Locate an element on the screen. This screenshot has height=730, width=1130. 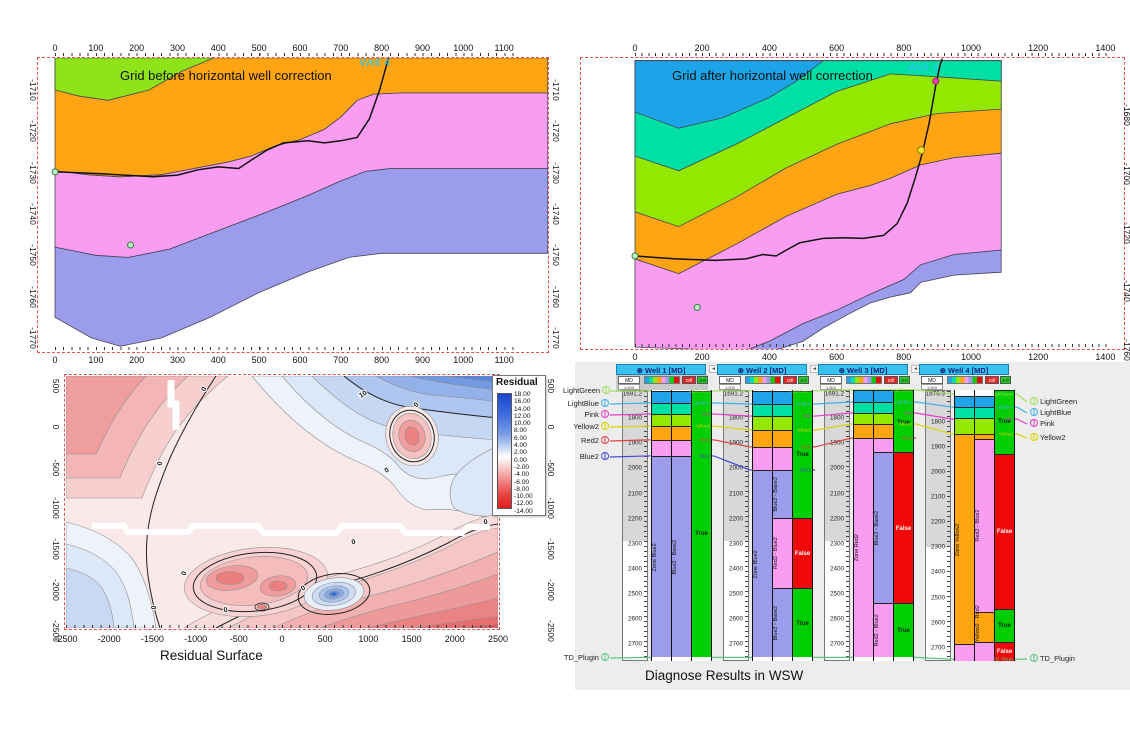
depth-label: 1900 is located at coordinates (836, 443).